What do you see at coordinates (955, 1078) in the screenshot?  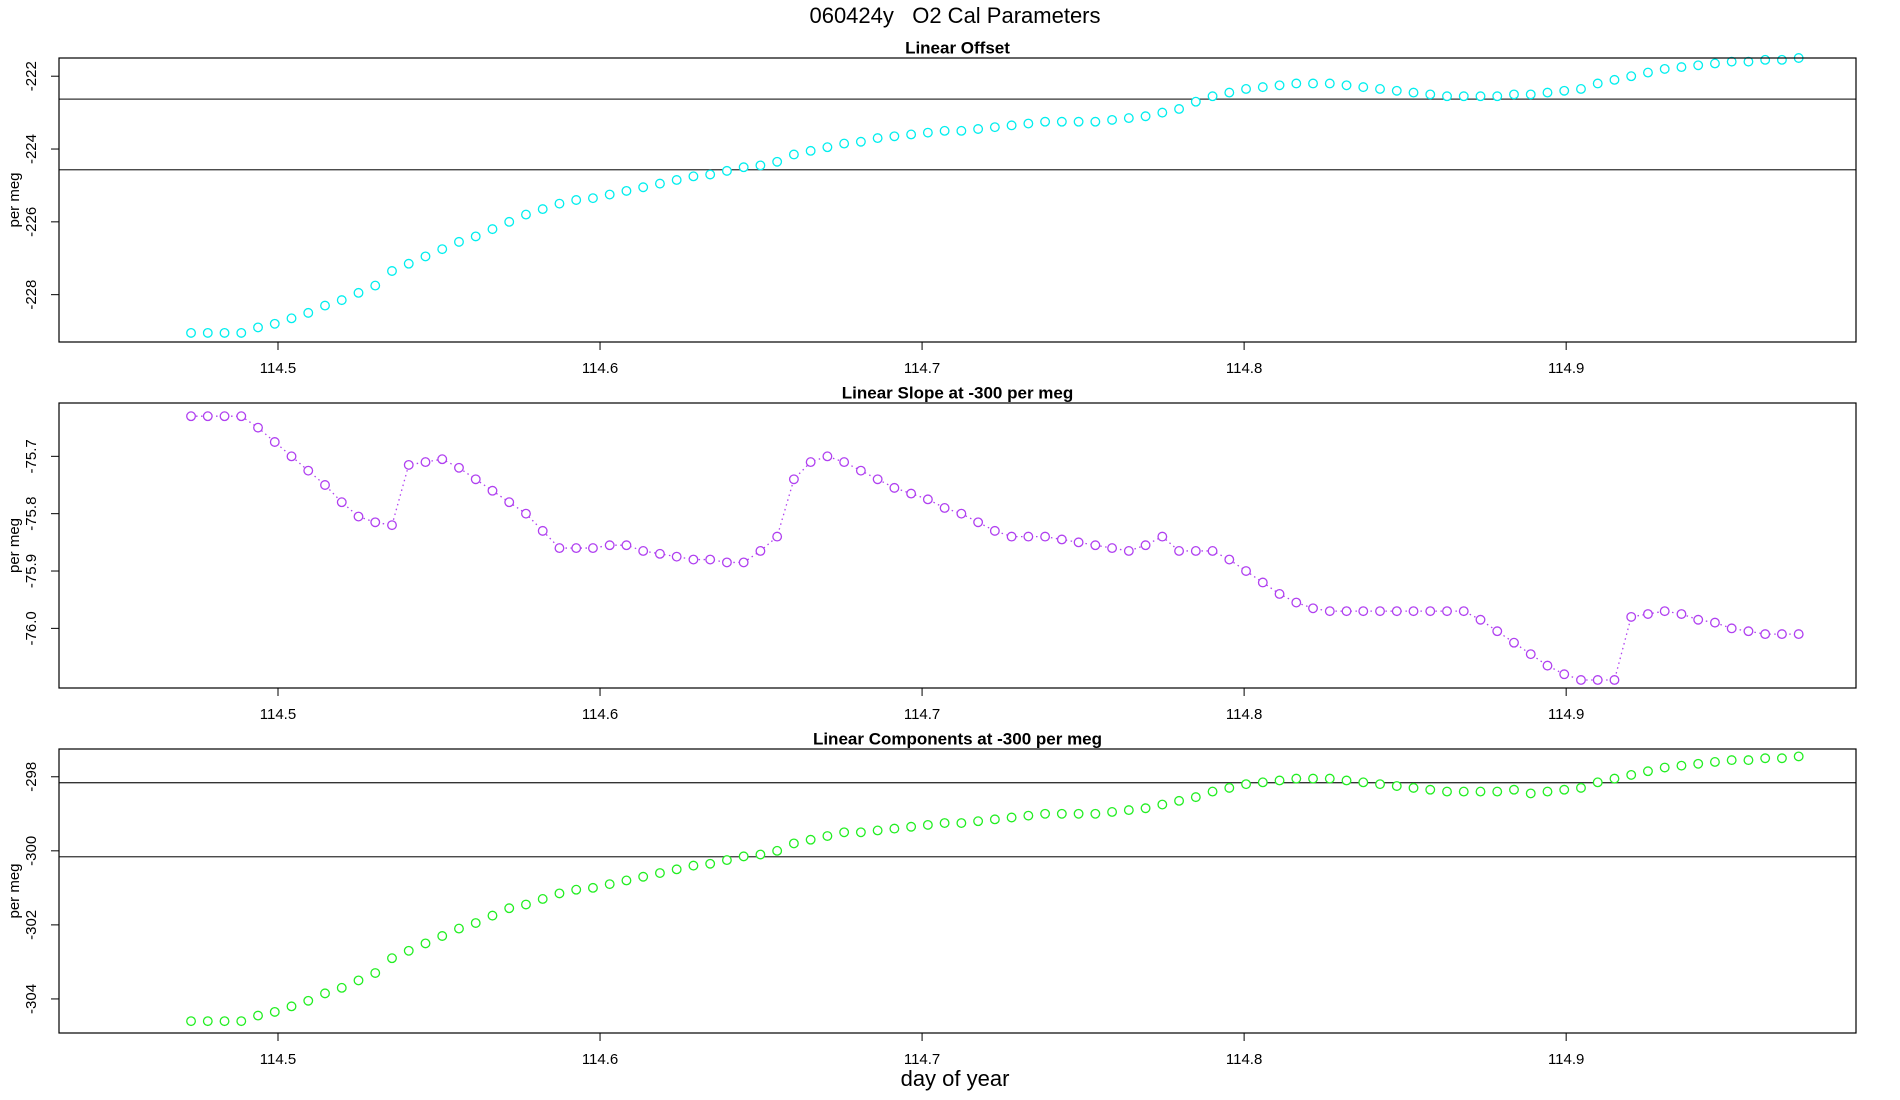 I see `x-axis-label: day of year` at bounding box center [955, 1078].